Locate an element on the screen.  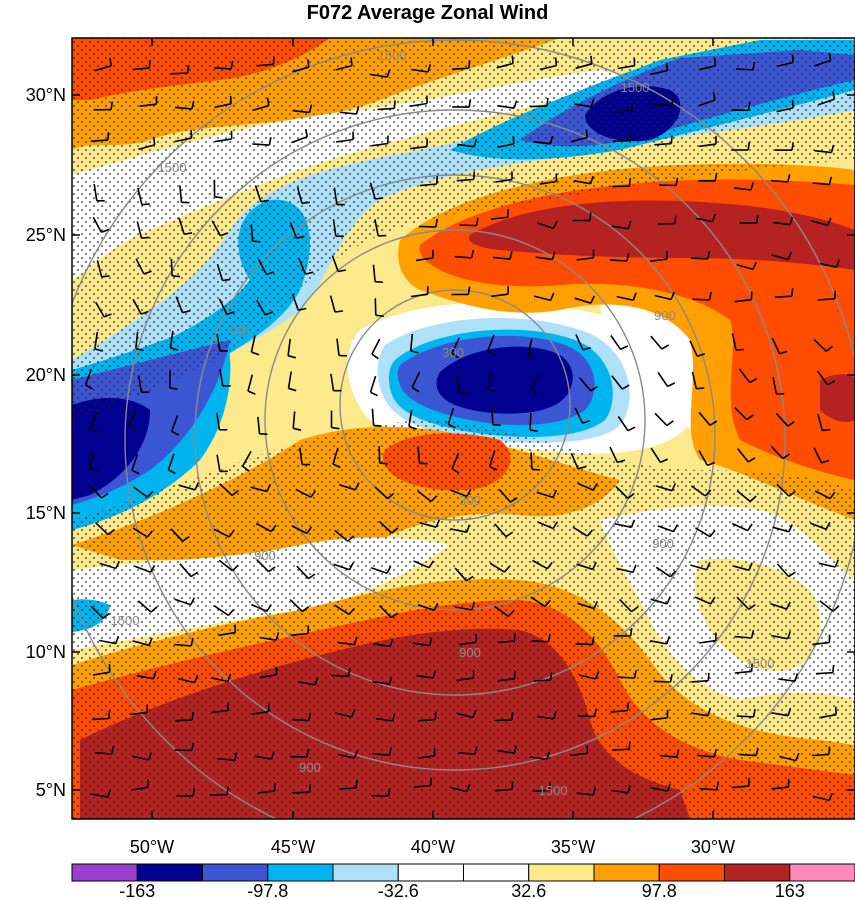
colorbar-swatch is located at coordinates (496, 872).